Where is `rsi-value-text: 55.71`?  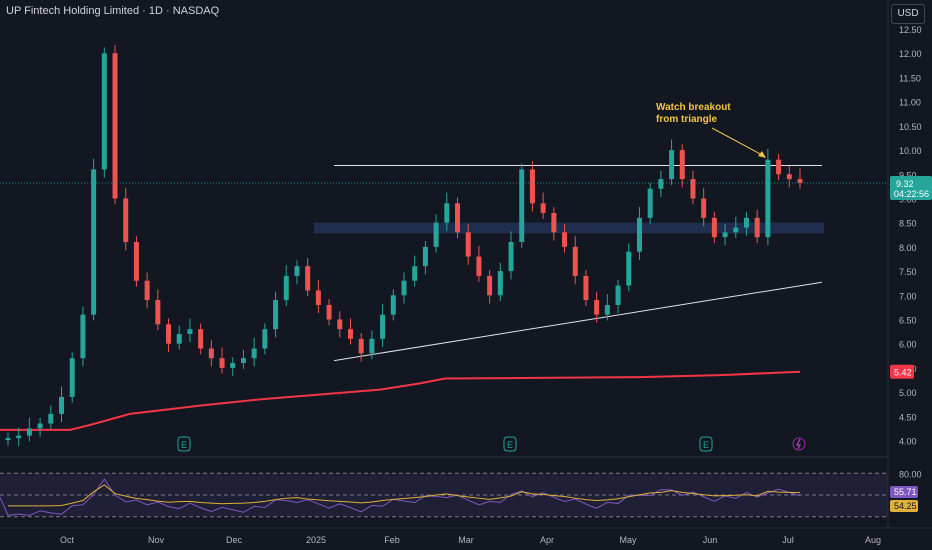 rsi-value-text: 55.71 is located at coordinates (905, 492).